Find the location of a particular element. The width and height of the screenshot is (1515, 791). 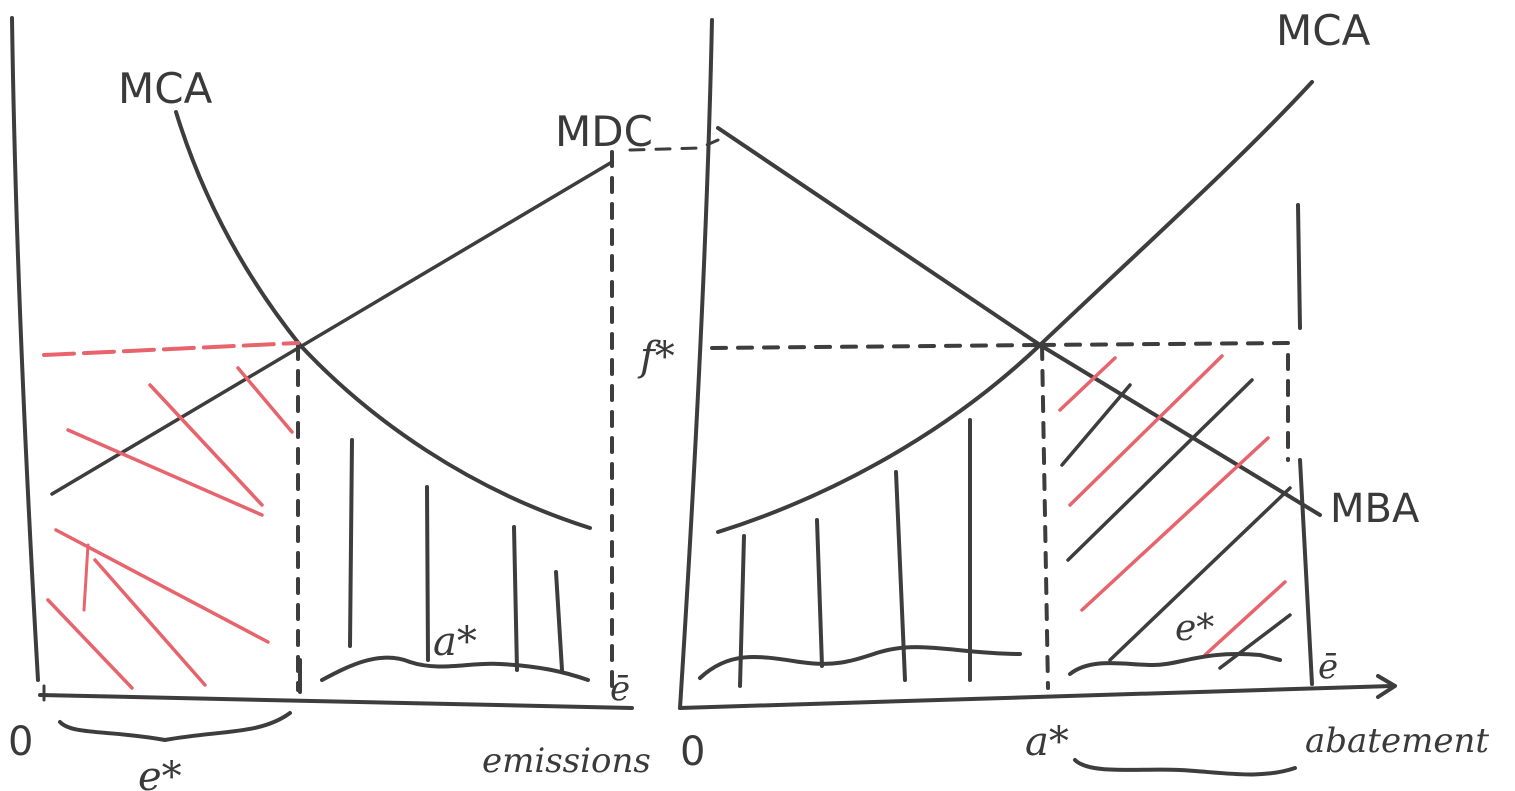

right-red-hatching is located at coordinates (1172, 505).